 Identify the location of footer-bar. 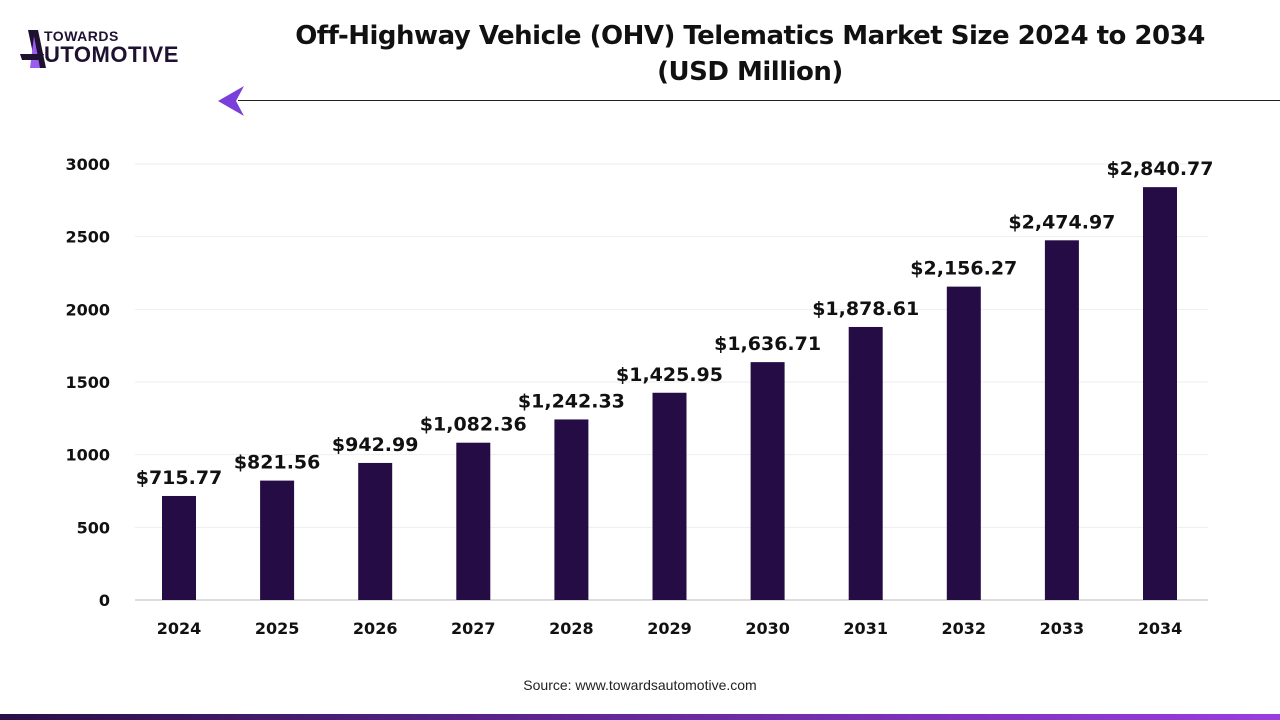
(640, 717).